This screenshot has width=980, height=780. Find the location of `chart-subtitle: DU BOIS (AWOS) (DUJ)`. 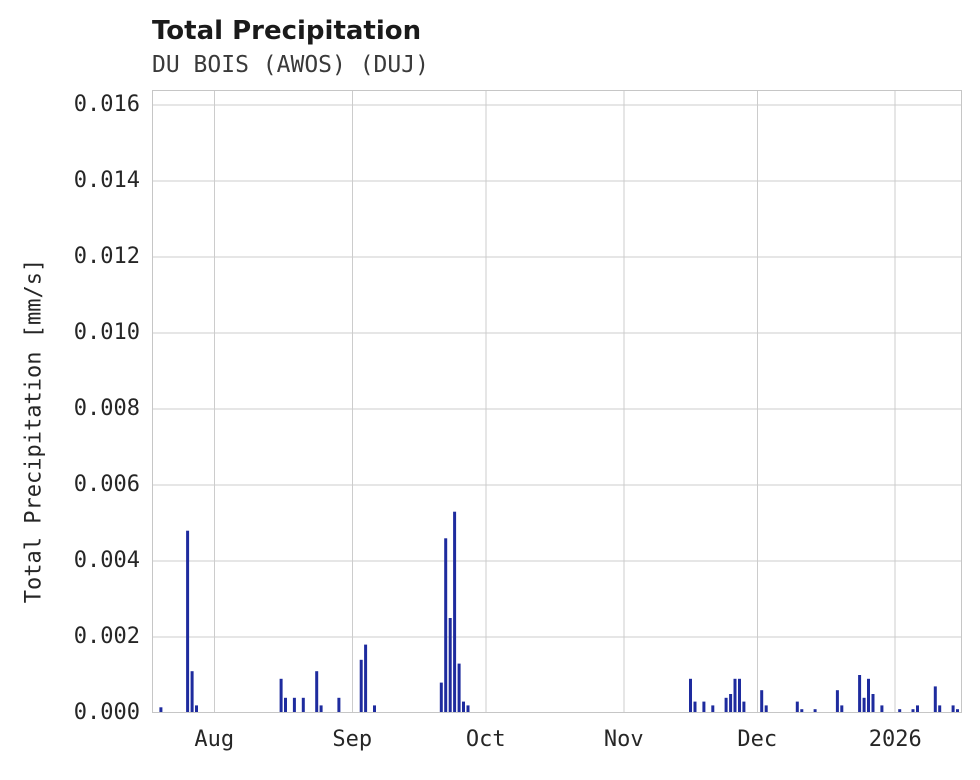

chart-subtitle: DU BOIS (AWOS) (DUJ) is located at coordinates (290, 65).